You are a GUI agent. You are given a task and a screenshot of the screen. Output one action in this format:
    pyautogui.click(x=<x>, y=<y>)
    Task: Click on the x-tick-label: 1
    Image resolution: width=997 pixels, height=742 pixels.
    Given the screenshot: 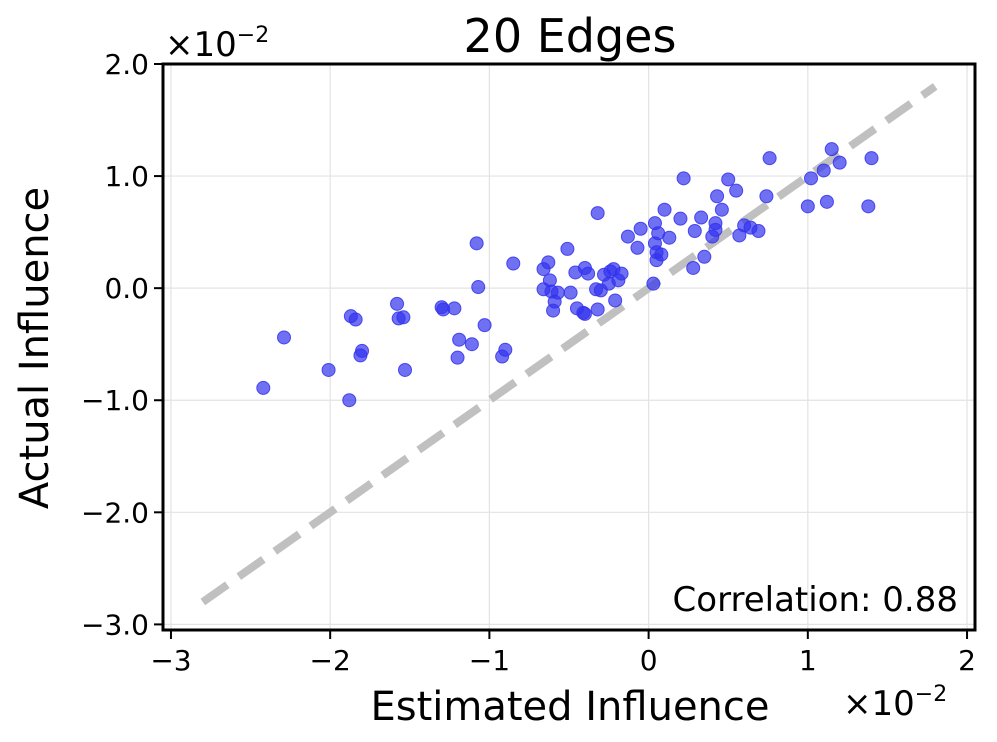 What is the action you would take?
    pyautogui.click(x=808, y=660)
    